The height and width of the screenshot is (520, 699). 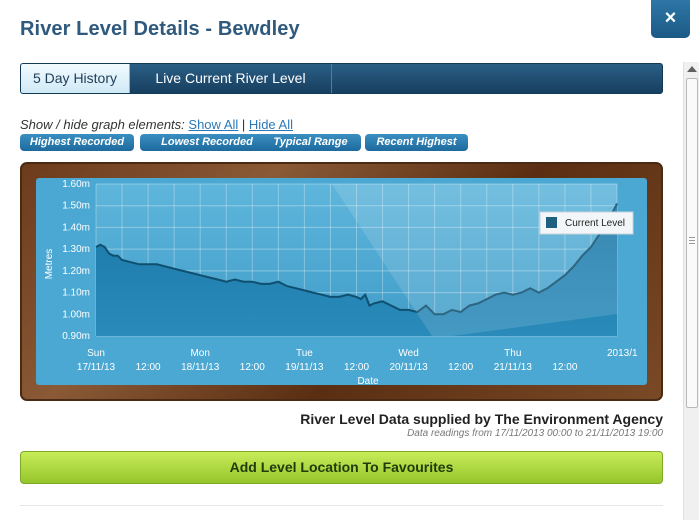 What do you see at coordinates (76, 314) in the screenshot?
I see `y-tick-label: 1.00m` at bounding box center [76, 314].